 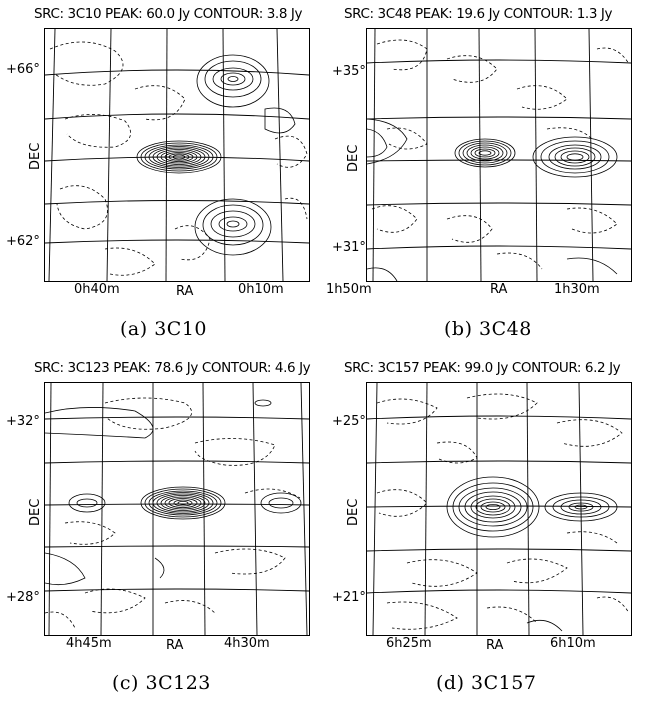 I want to click on ra-tick-label: 6h10m, so click(x=573, y=643).